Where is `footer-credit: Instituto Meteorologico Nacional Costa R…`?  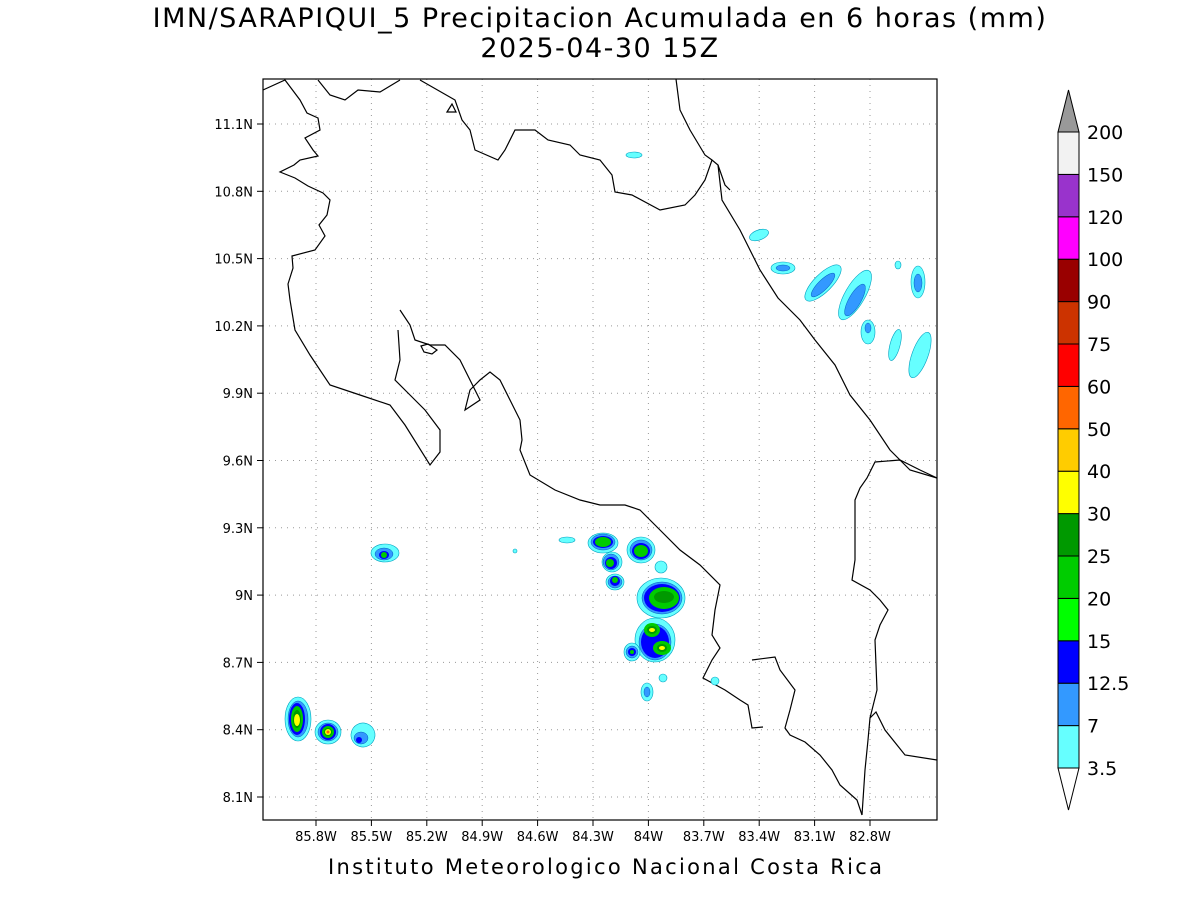 footer-credit: Instituto Meteorologico Nacional Costa R… is located at coordinates (606, 867).